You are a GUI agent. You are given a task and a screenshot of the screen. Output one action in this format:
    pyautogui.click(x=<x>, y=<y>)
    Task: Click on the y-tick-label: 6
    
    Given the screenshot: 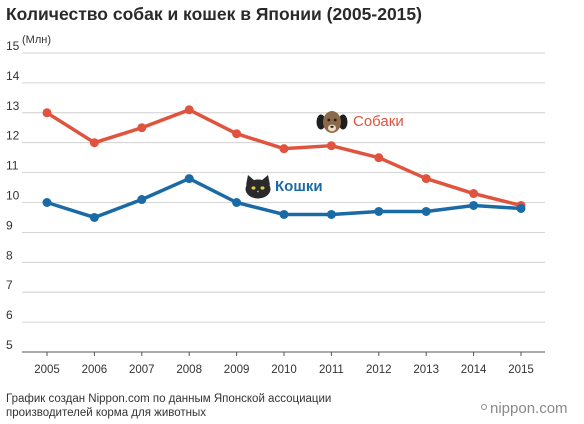 What is the action you would take?
    pyautogui.click(x=9, y=315)
    